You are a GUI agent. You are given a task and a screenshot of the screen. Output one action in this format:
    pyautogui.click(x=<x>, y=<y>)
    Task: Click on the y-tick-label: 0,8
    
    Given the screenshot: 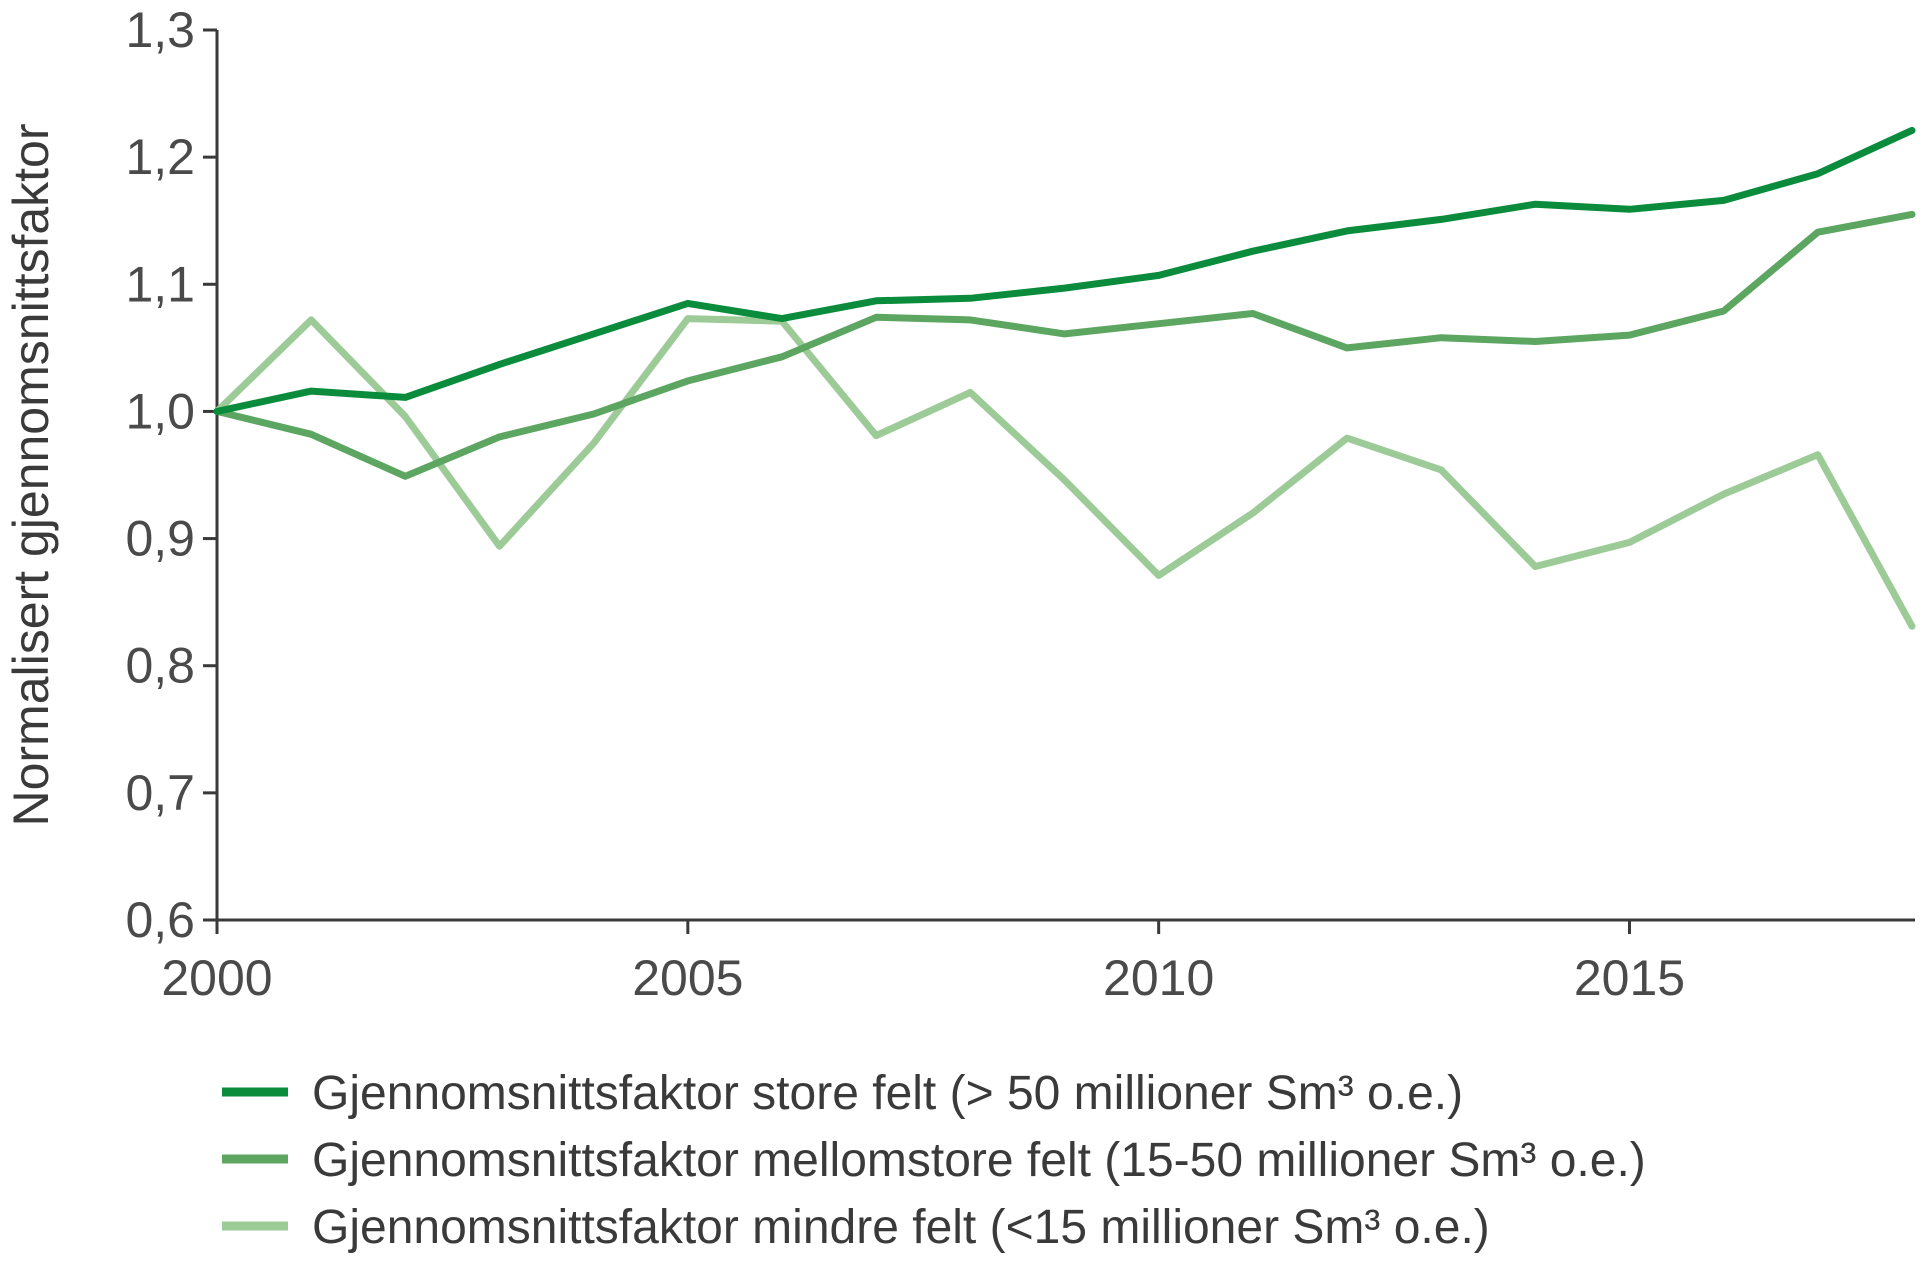 What is the action you would take?
    pyautogui.click(x=160, y=666)
    